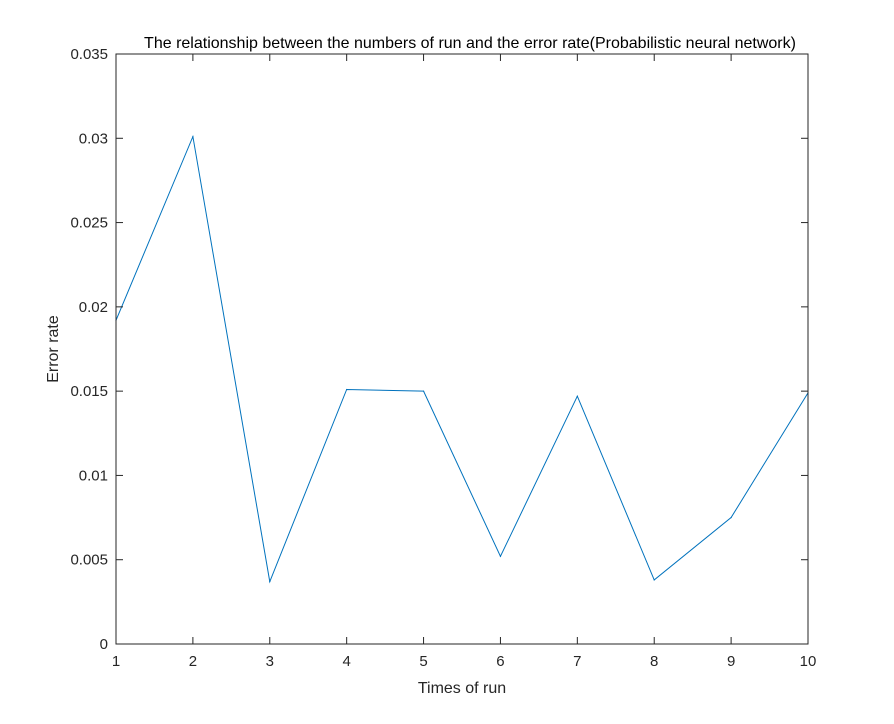  What do you see at coordinates (464, 661) in the screenshot?
I see `x-tick-labels: 1 2 3 4 5 6 7 8 9 10` at bounding box center [464, 661].